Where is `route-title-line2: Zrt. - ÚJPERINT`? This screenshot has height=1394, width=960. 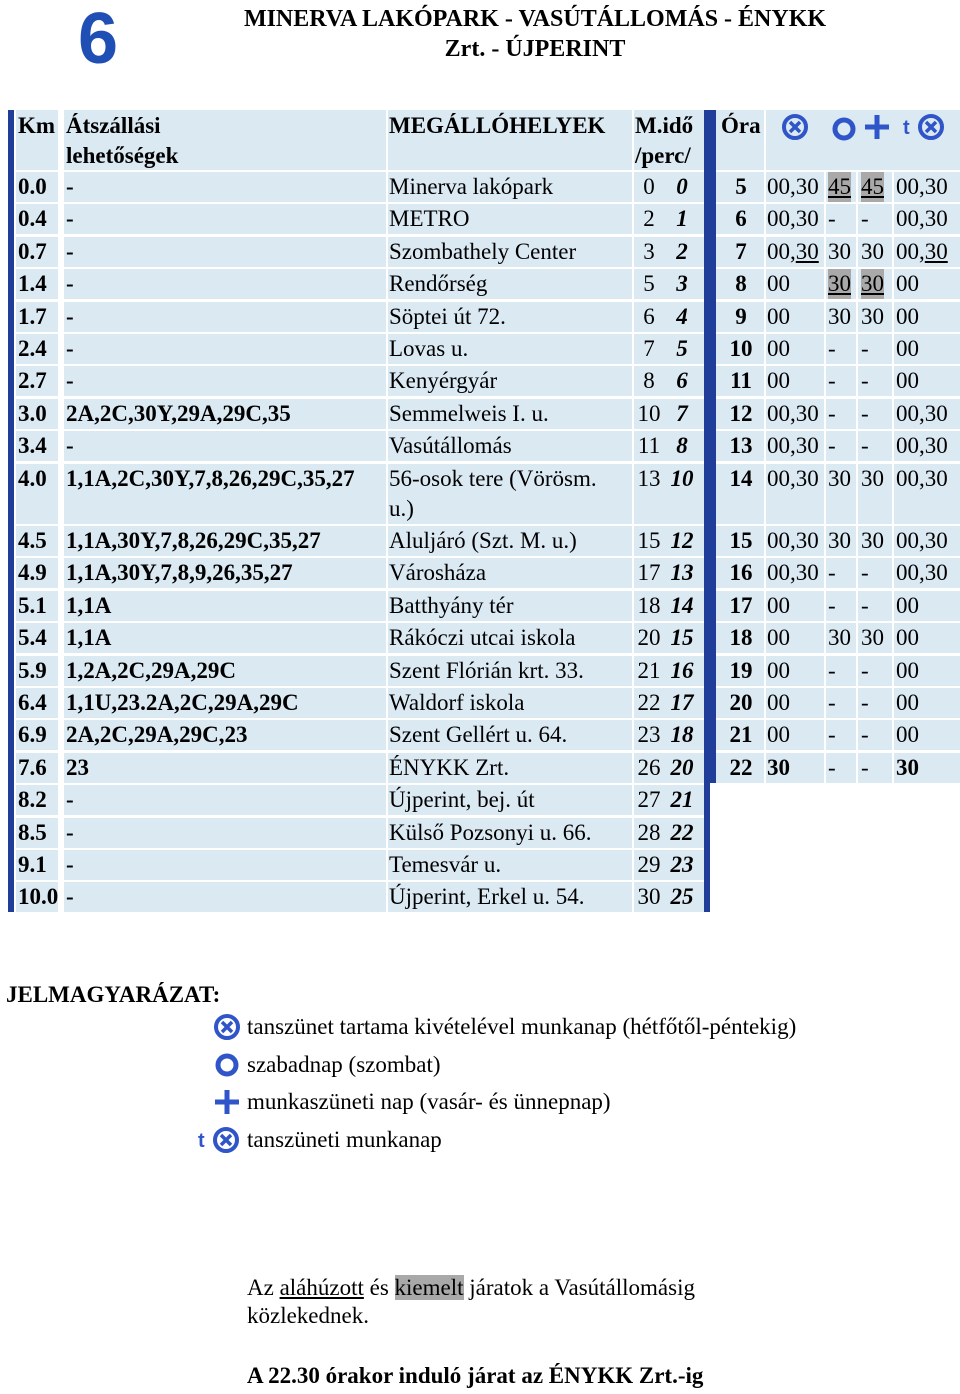
route-title-line2: Zrt. - ÚJPERINT is located at coordinates (535, 49).